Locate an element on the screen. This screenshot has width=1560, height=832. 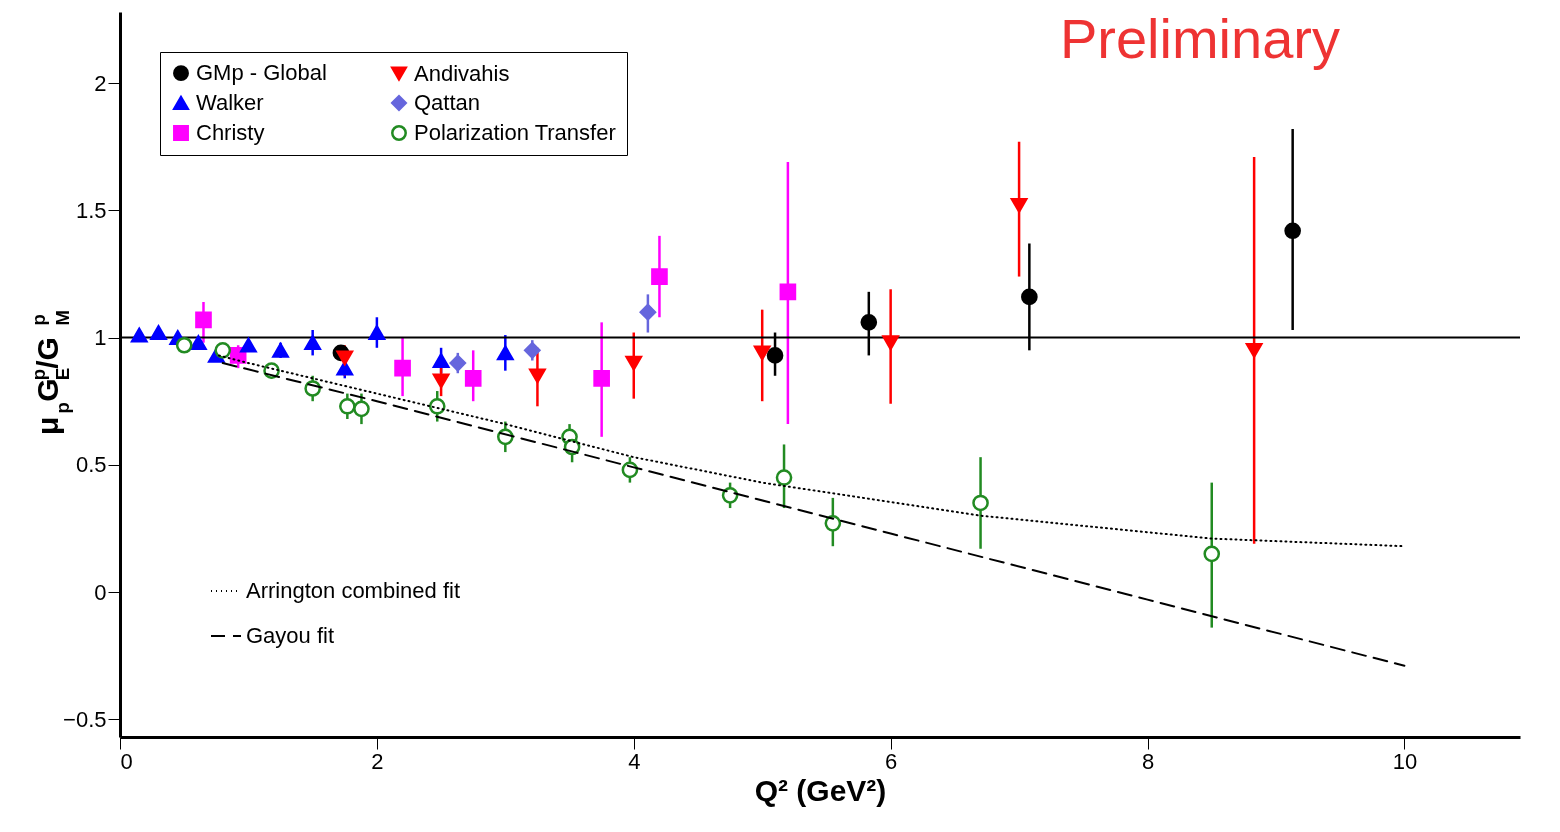
legend-label: Andivahis is located at coordinates (462, 73).